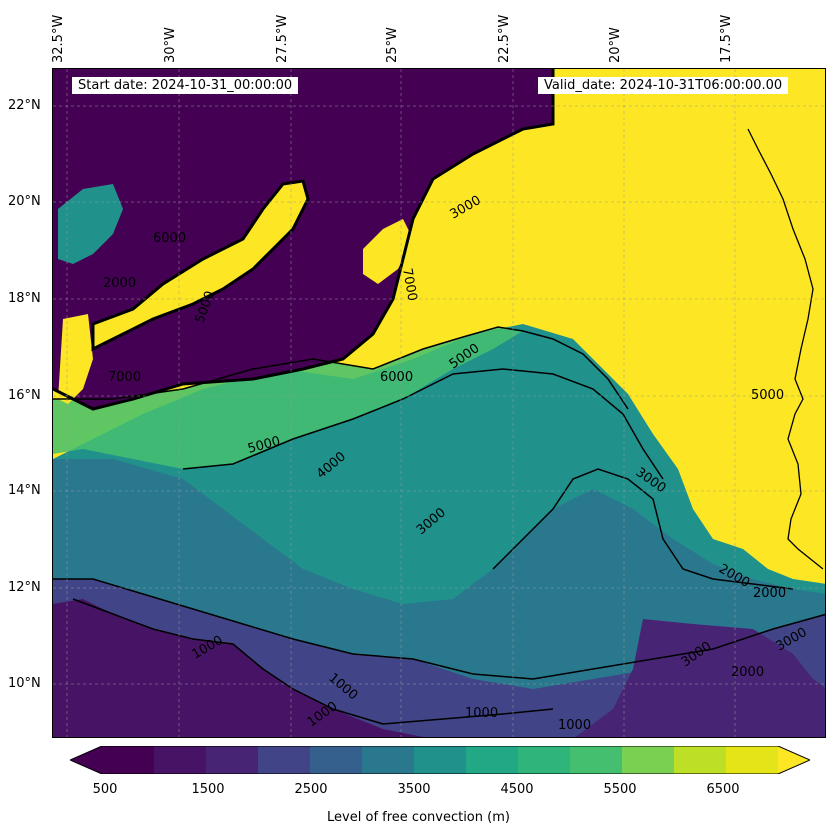 Image resolution: width=837 pixels, height=836 pixels. What do you see at coordinates (185, 85) in the screenshot?
I see `start-date-label: Start date: 2024-10-31_00:00:00` at bounding box center [185, 85].